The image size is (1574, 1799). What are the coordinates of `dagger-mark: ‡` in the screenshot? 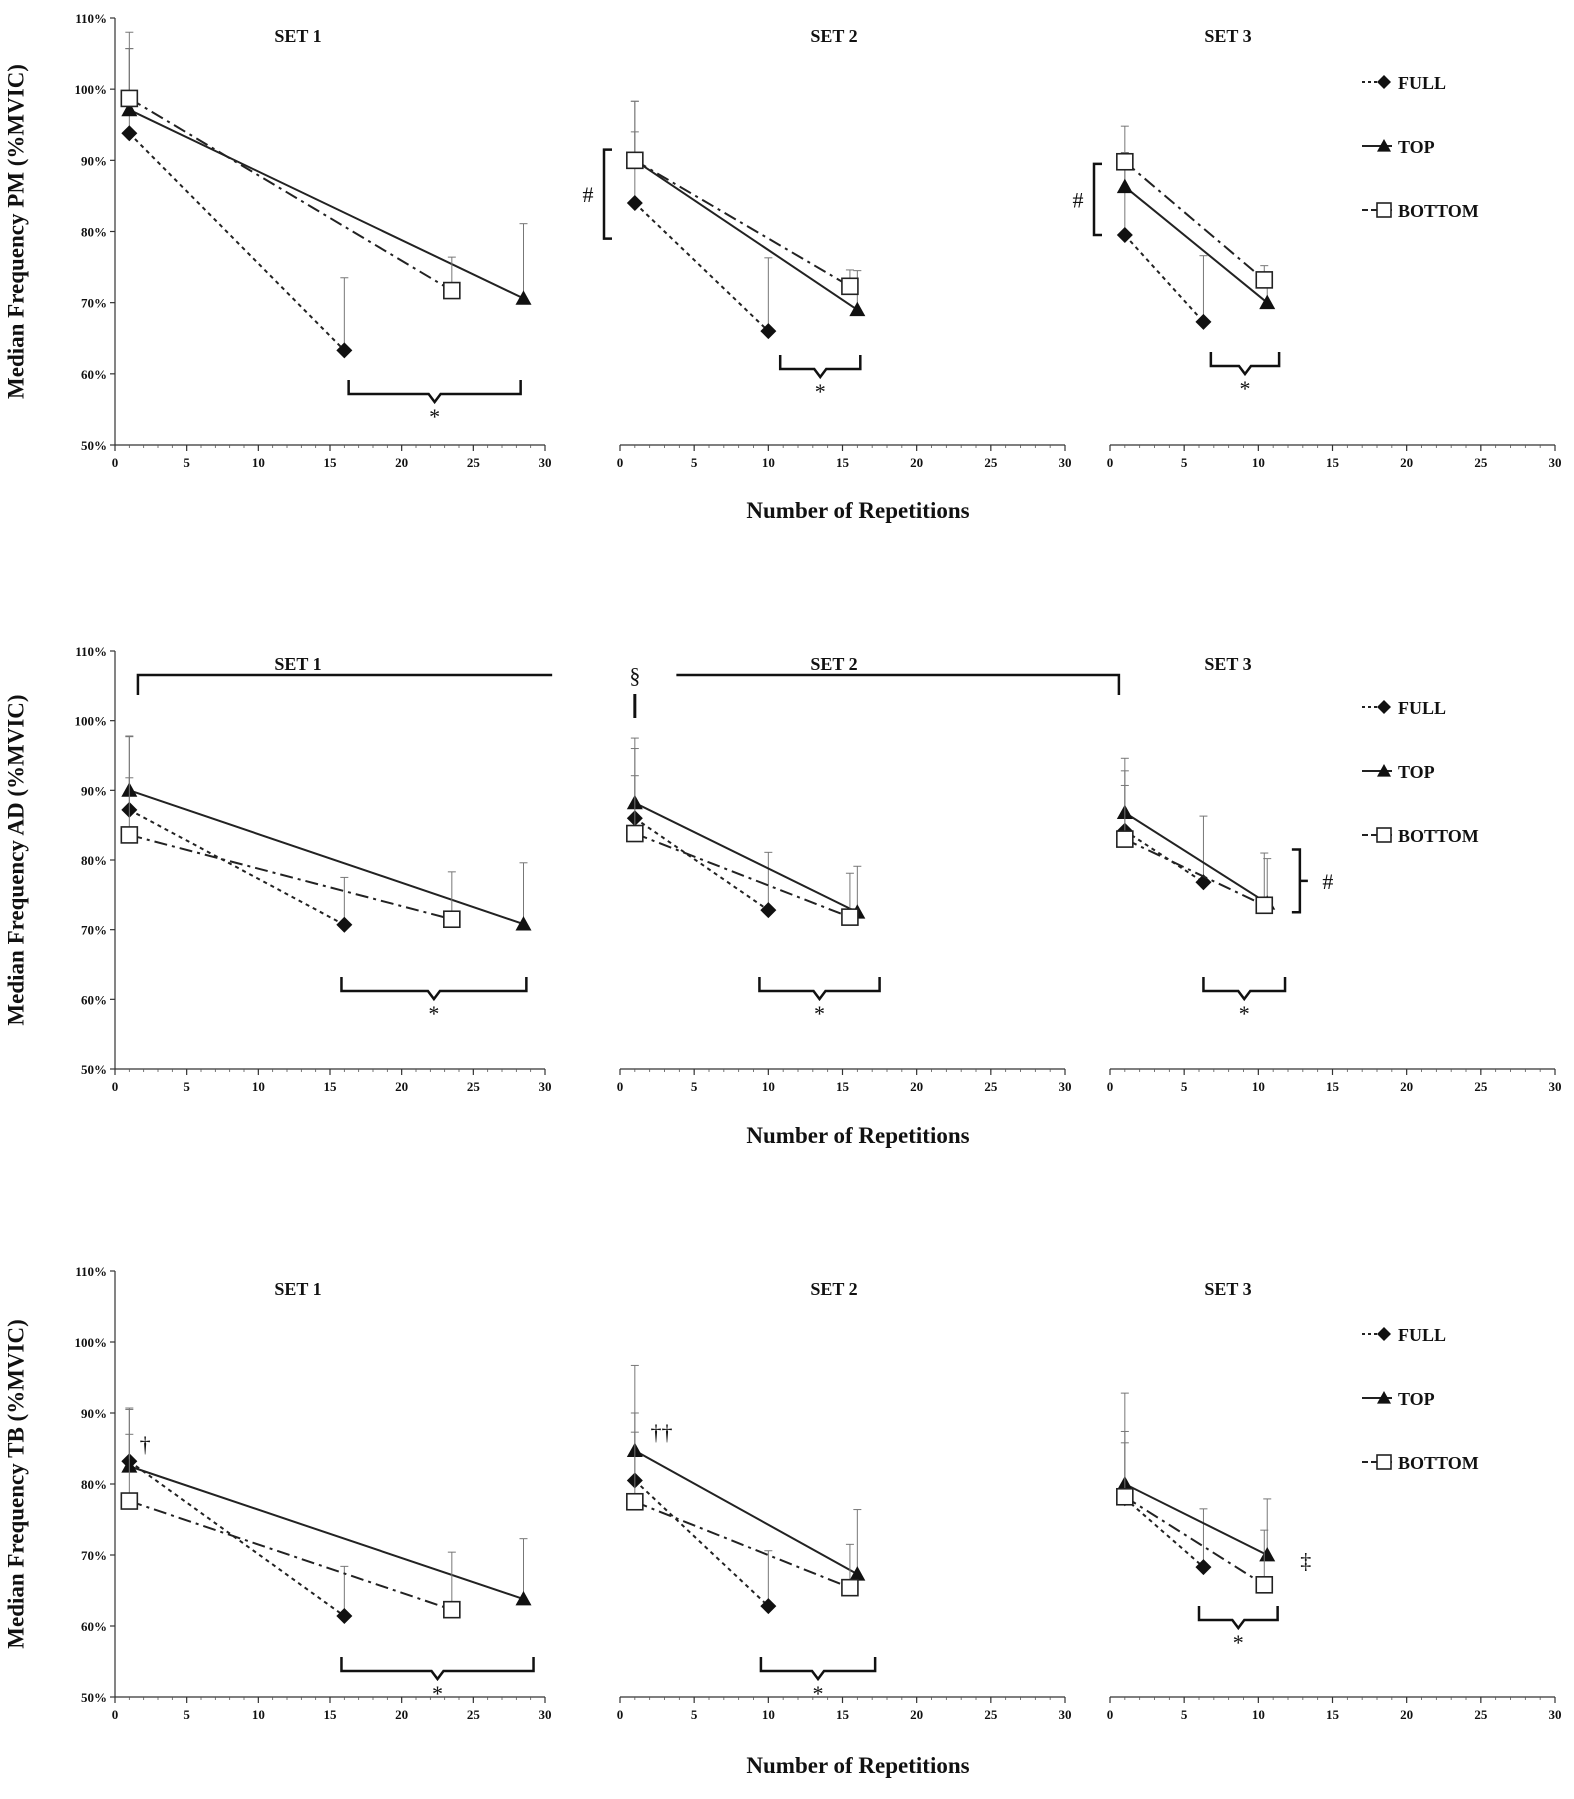 It's located at (1305, 1561).